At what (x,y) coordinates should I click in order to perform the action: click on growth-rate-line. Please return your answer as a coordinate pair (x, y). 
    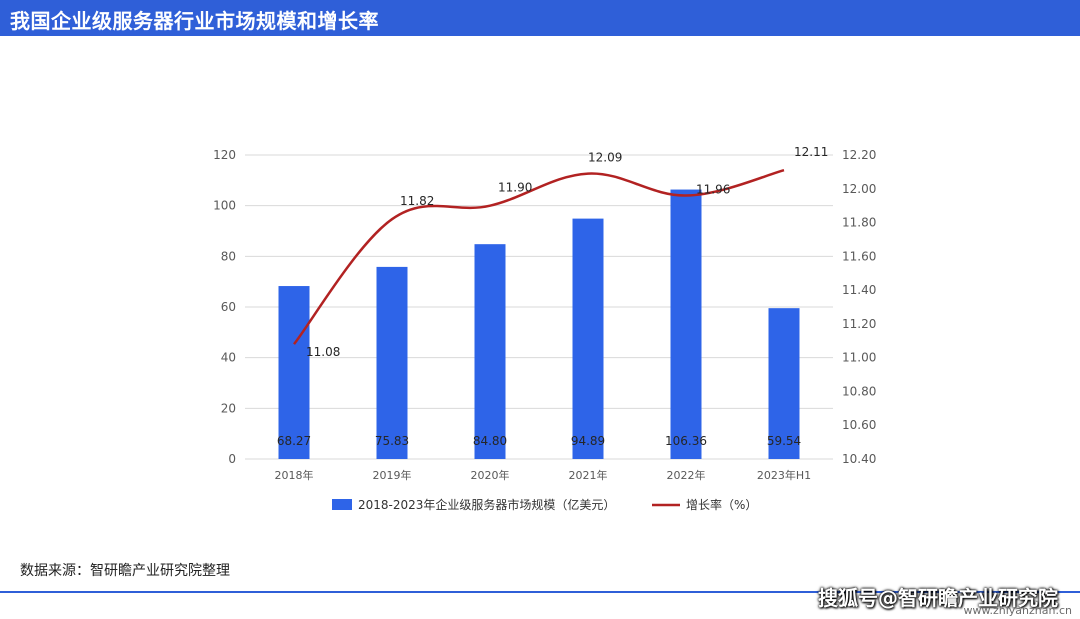
    Looking at the image, I should click on (539, 256).